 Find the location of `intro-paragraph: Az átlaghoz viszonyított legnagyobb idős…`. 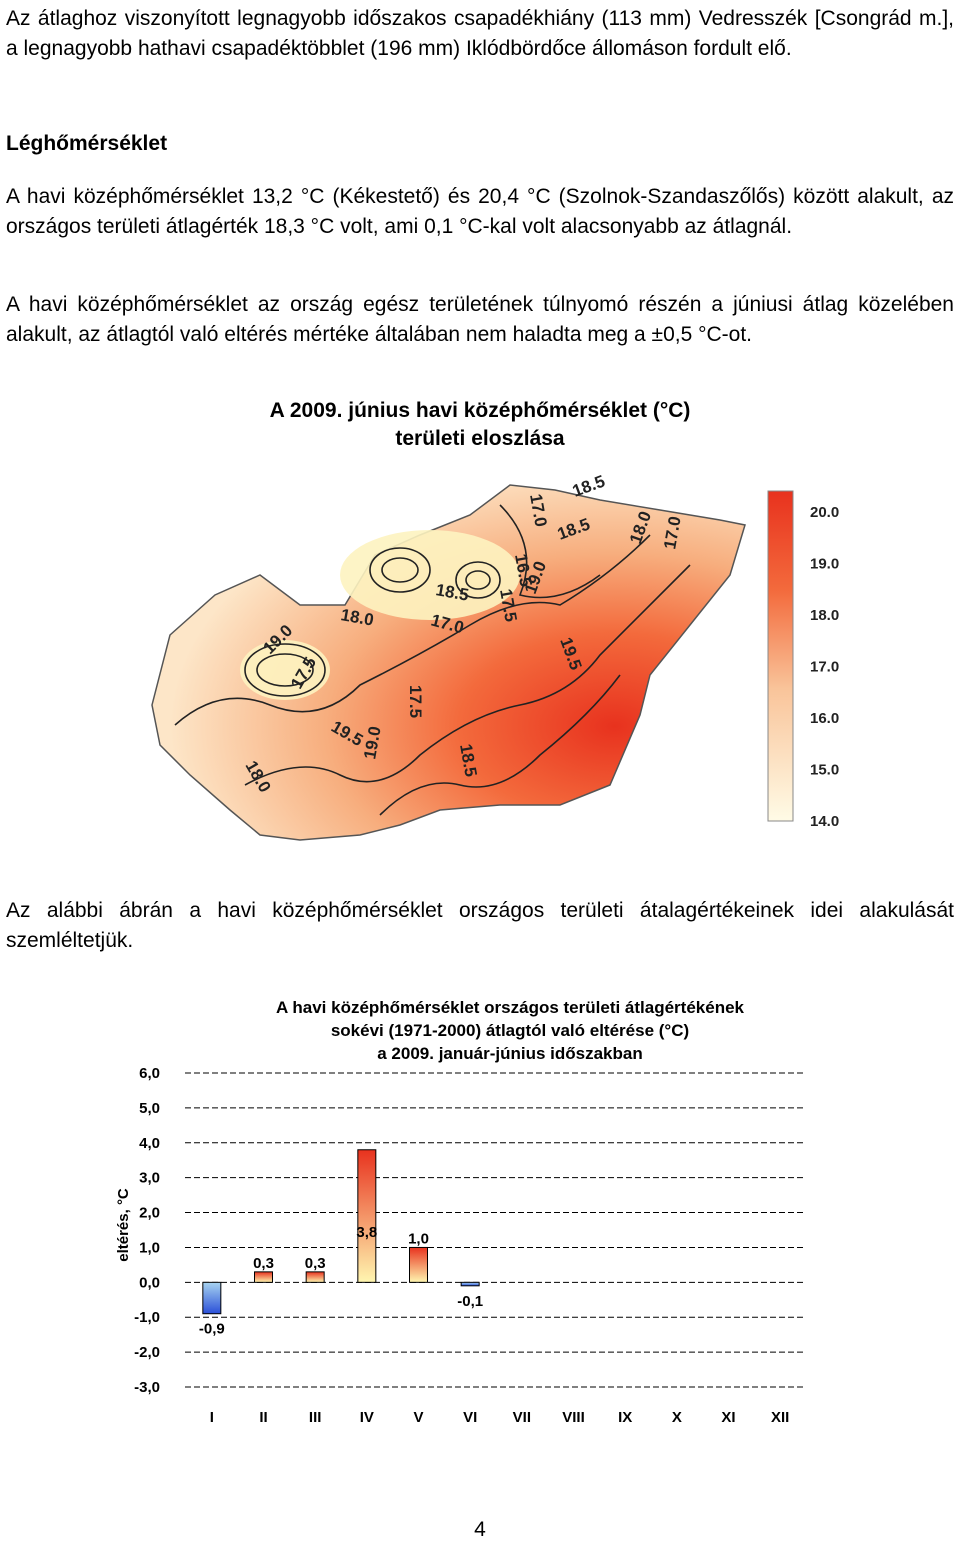

intro-paragraph: Az átlaghoz viszonyított legnagyobb idős… is located at coordinates (480, 33).